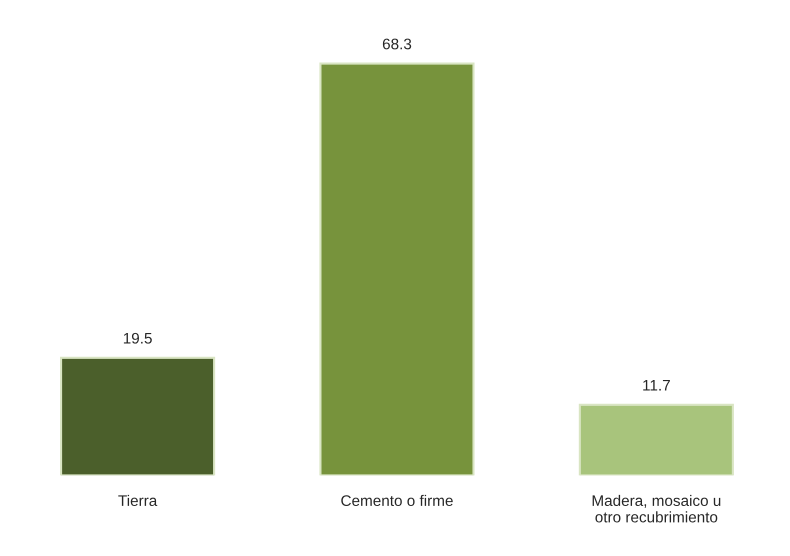 This screenshot has width=790, height=556. What do you see at coordinates (656, 385) in the screenshot?
I see `data-label: 11.7` at bounding box center [656, 385].